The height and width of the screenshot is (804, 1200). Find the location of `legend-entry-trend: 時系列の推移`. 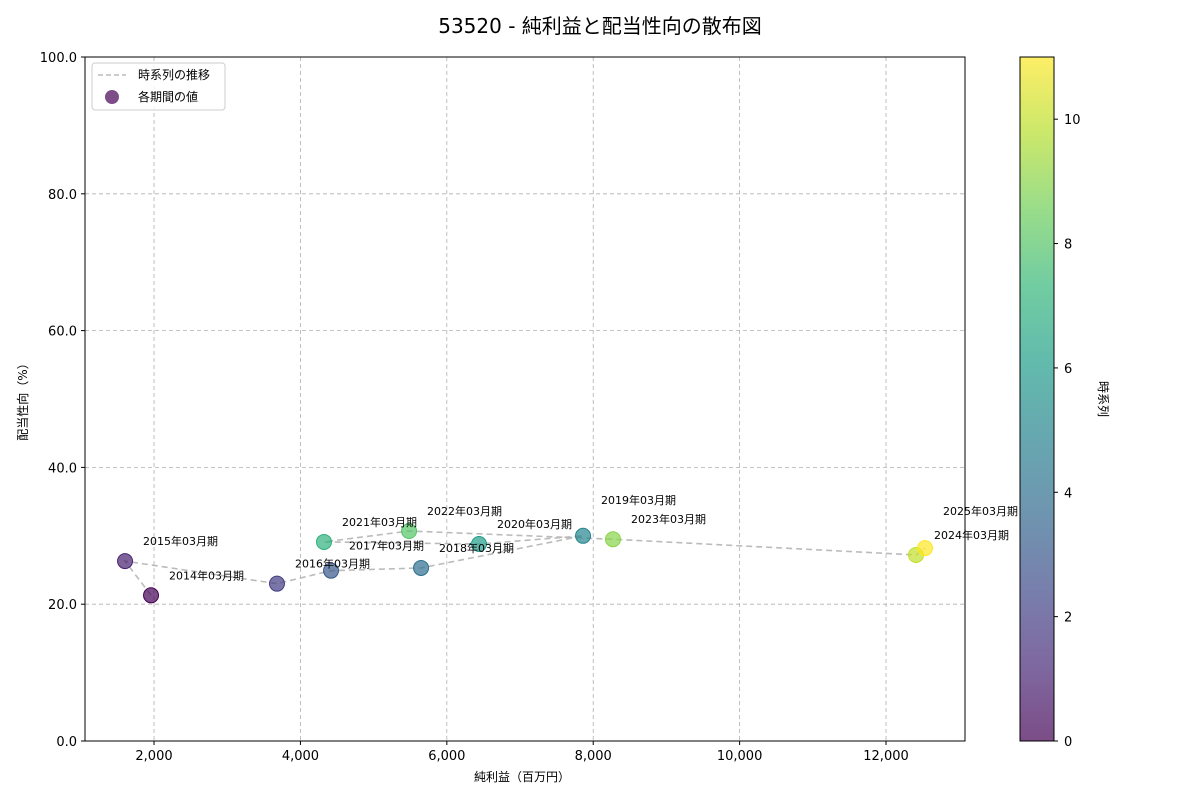

legend-entry-trend: 時系列の推移 is located at coordinates (174, 75).